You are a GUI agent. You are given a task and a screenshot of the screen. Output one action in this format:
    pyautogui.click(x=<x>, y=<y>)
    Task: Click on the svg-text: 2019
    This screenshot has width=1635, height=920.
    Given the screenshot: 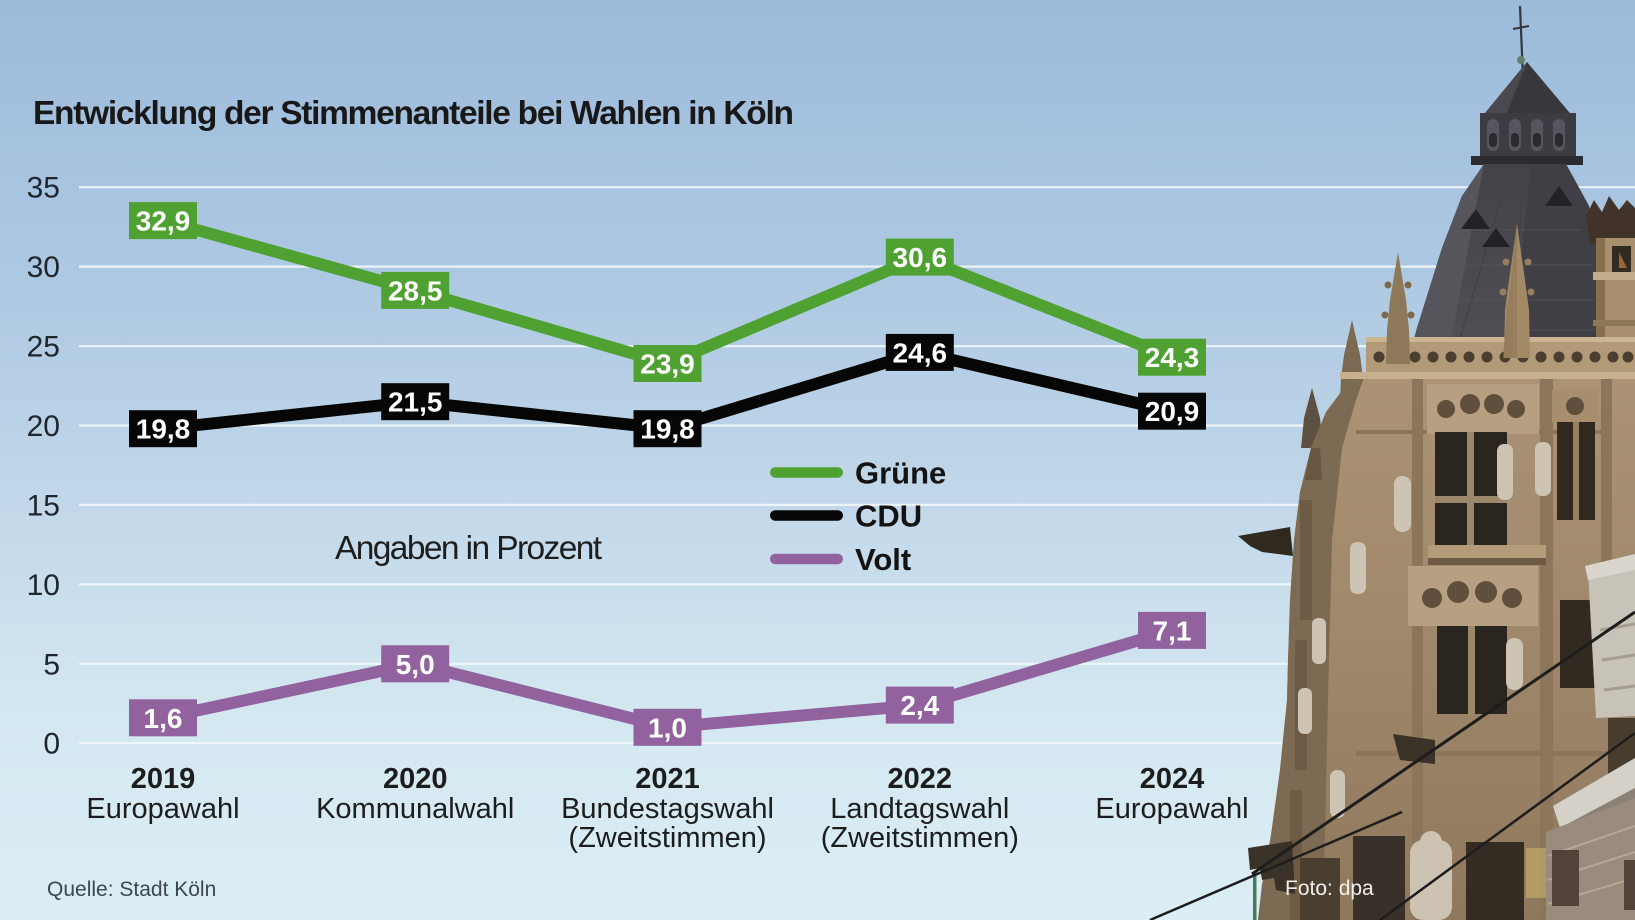 What is the action you would take?
    pyautogui.click(x=163, y=779)
    